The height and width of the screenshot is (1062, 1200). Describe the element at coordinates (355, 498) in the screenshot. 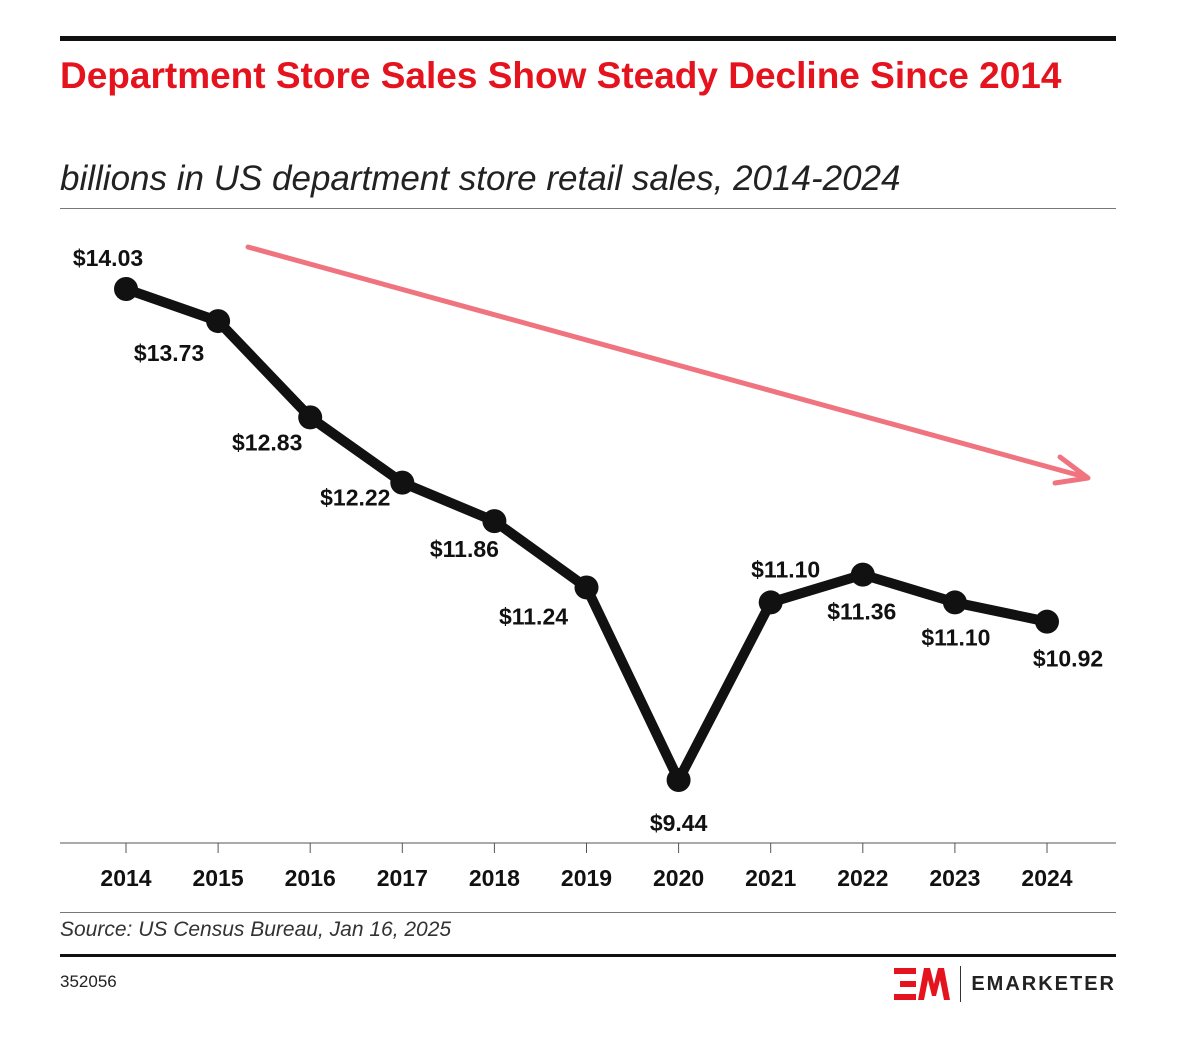

I see `data-label: $12.22` at that location.